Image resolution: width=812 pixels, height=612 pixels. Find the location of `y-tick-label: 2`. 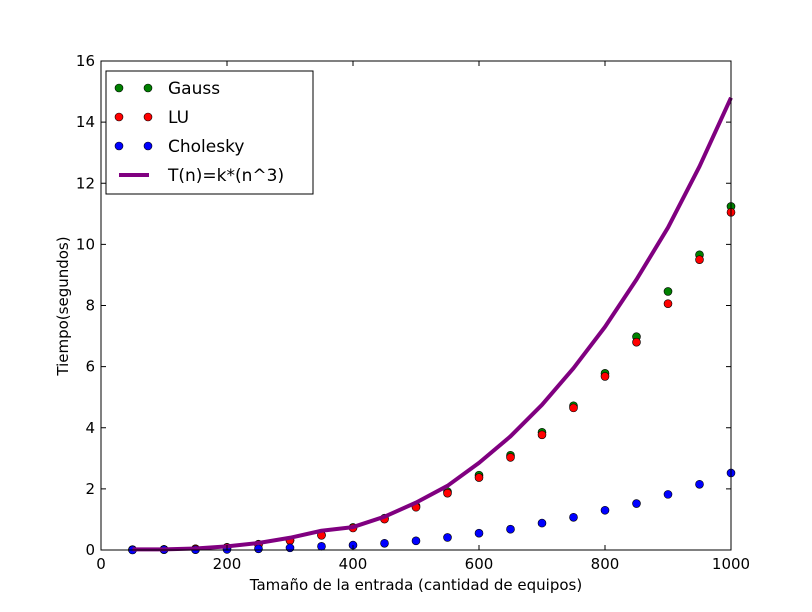

y-tick-label: 2 is located at coordinates (90, 489).